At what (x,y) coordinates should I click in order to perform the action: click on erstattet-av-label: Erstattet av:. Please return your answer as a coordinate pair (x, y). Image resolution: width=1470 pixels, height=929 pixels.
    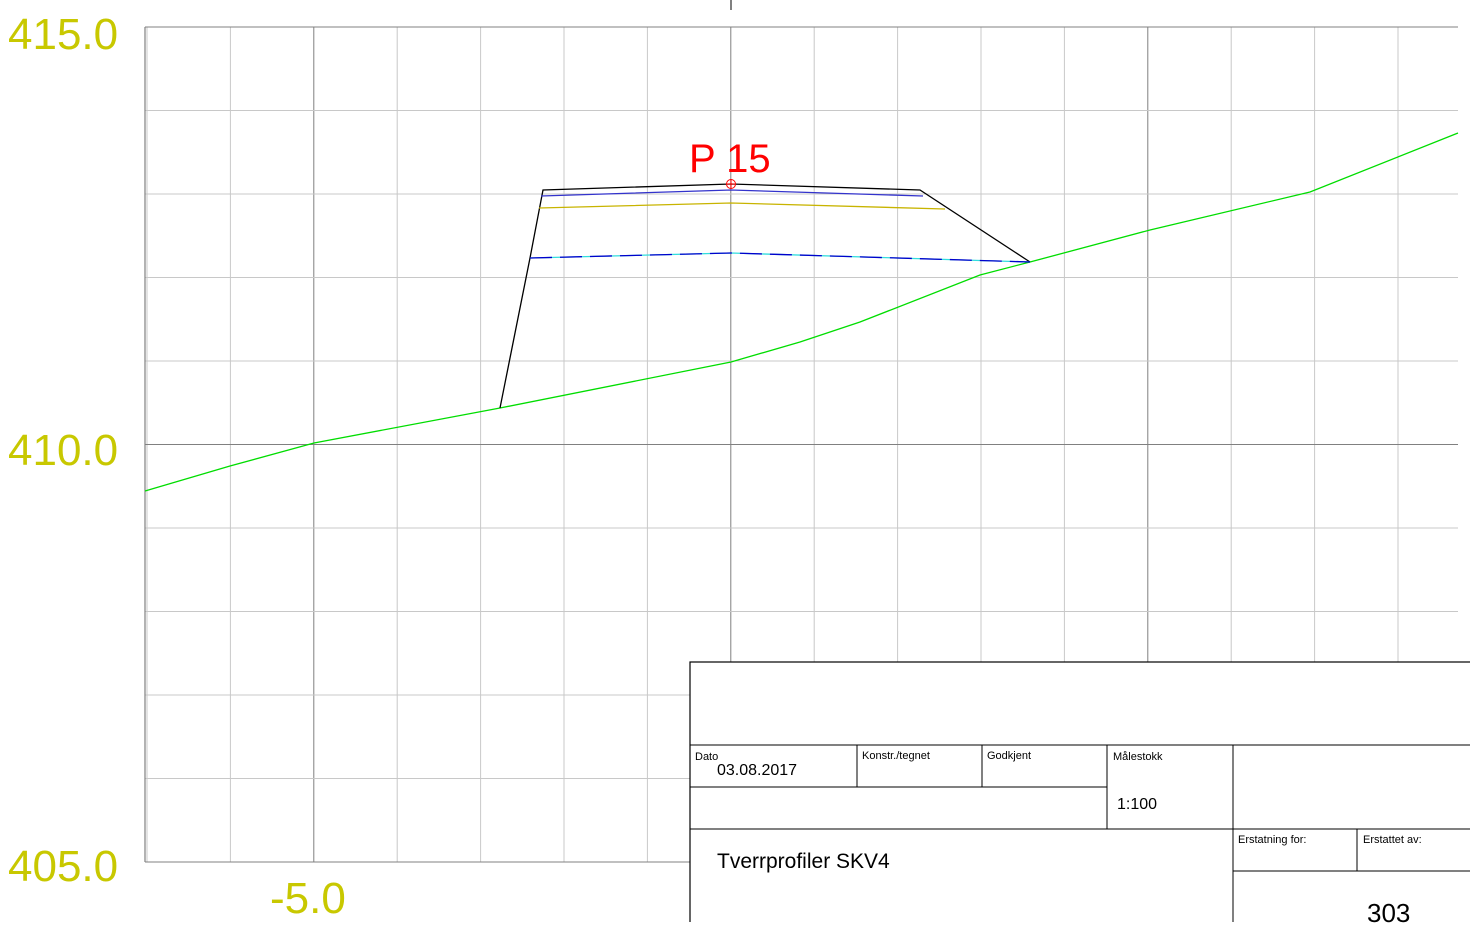
    Looking at the image, I should click on (1392, 840).